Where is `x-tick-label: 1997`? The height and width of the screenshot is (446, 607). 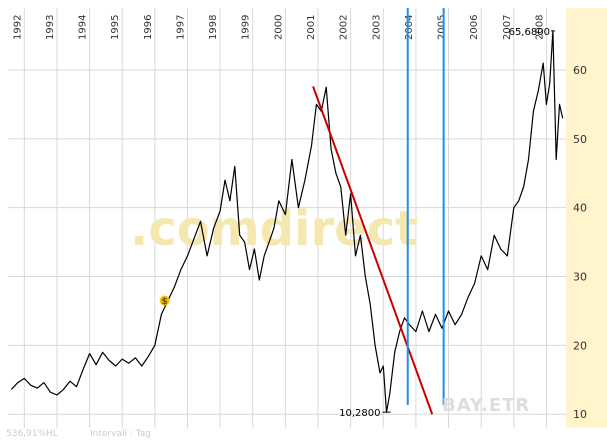
x-tick-label: 1997 is located at coordinates (180, 27).